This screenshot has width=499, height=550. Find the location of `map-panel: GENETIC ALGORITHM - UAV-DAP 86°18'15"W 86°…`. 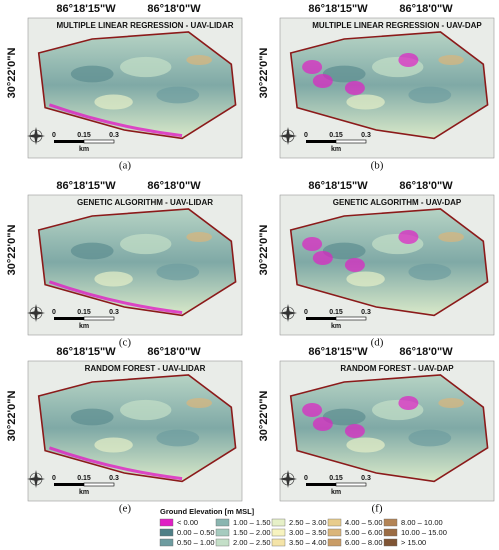

map-panel: GENETIC ALGORITHM - UAV-DAP 86°18'15"W 86°… is located at coordinates (376, 264).